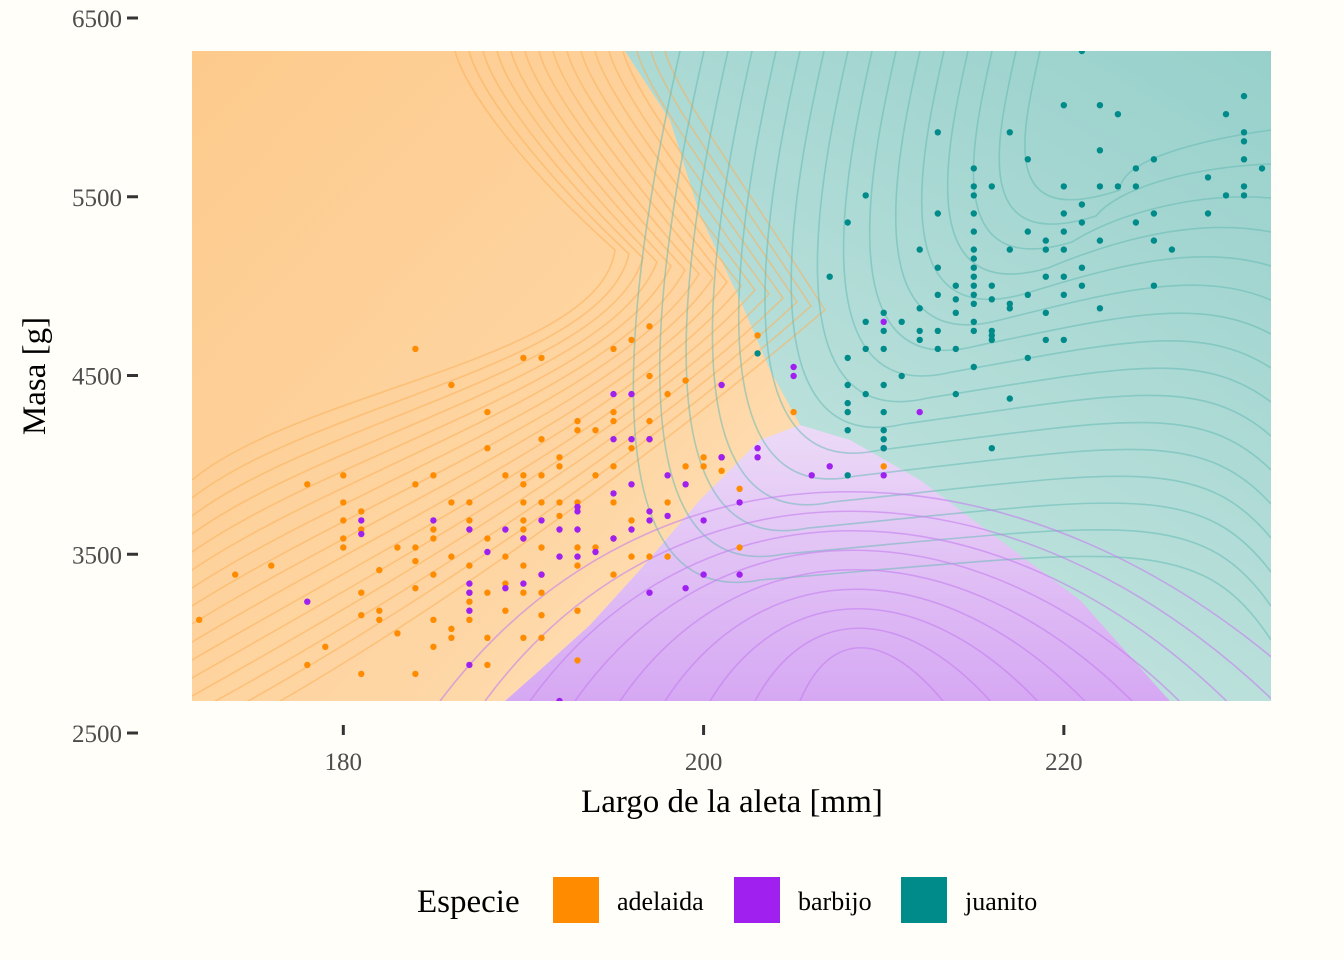 The image size is (1344, 960). Describe the element at coordinates (468, 902) in the screenshot. I see `legend-title: Especie` at that location.